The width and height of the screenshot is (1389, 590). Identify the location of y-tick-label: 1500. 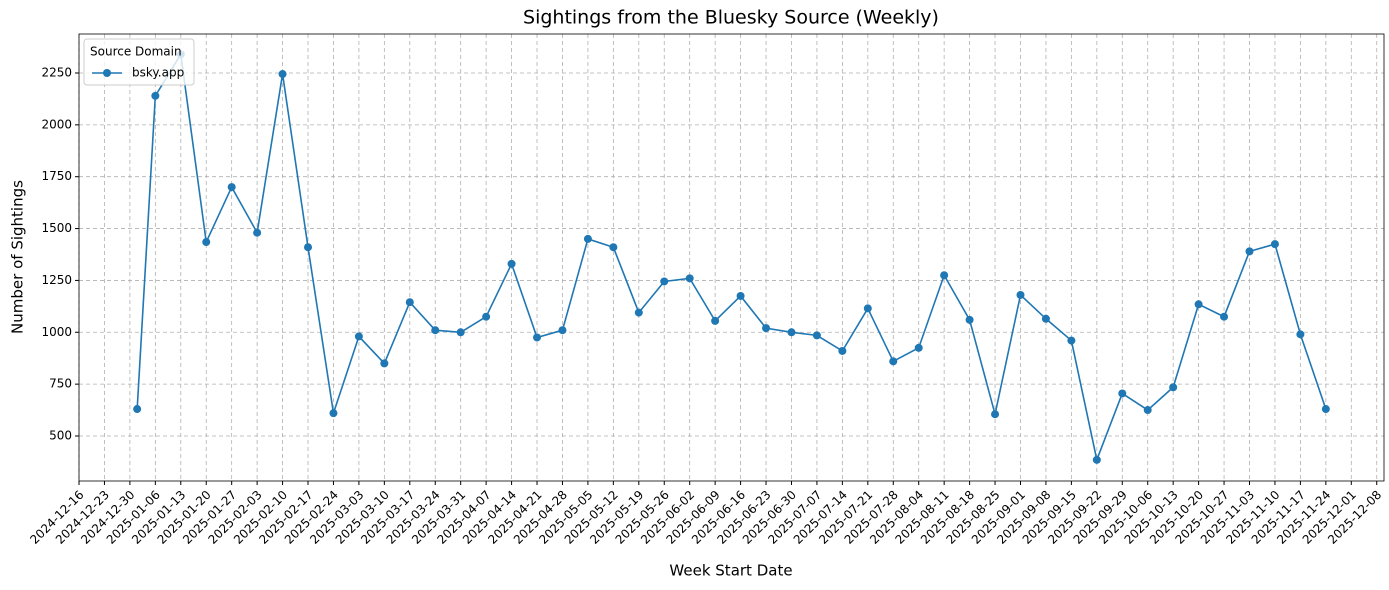
(56, 228).